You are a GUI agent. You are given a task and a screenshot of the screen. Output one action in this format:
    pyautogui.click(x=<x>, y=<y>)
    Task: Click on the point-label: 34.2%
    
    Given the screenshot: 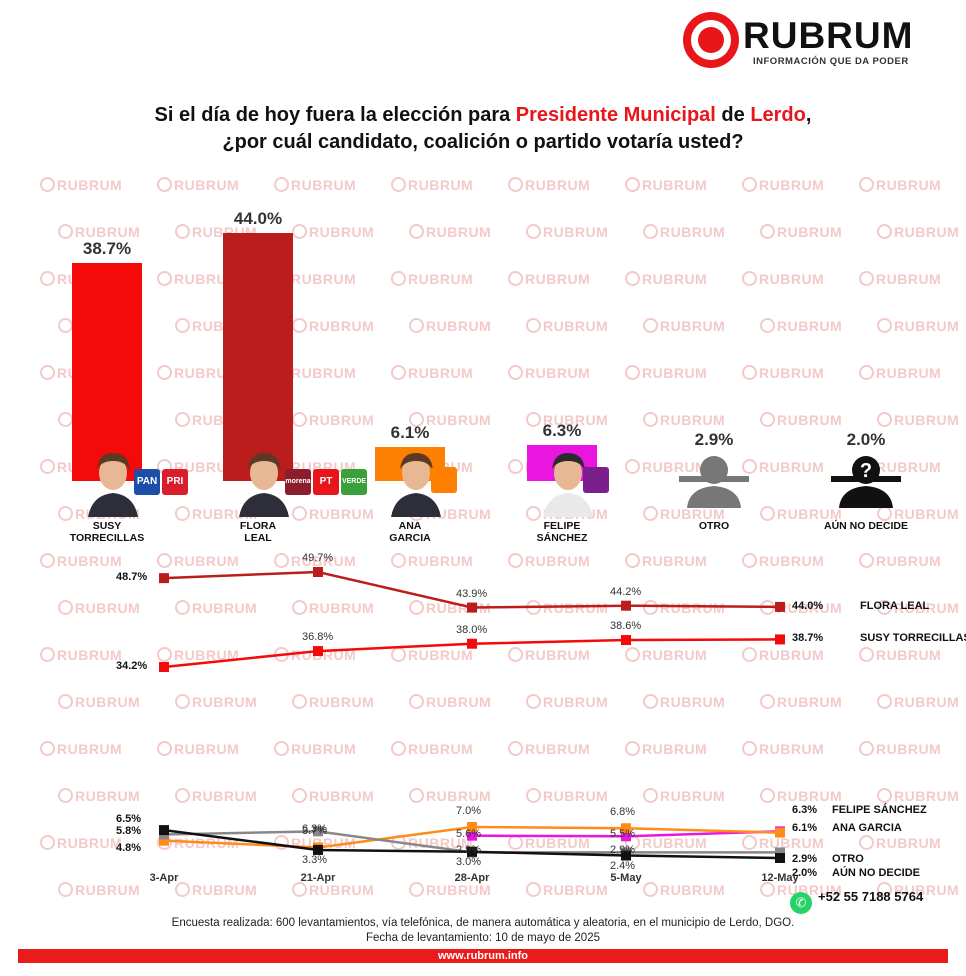 What is the action you would take?
    pyautogui.click(x=132, y=666)
    